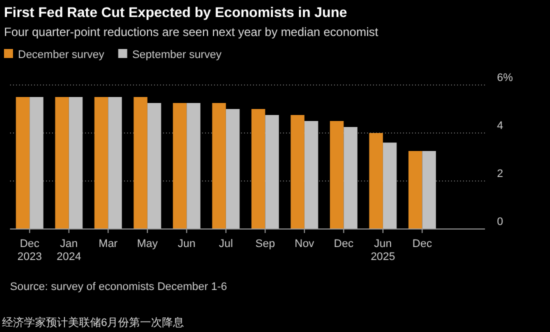 Image resolution: width=550 pixels, height=332 pixels. Describe the element at coordinates (108, 244) in the screenshot. I see `x-tick-label: Mar` at that location.